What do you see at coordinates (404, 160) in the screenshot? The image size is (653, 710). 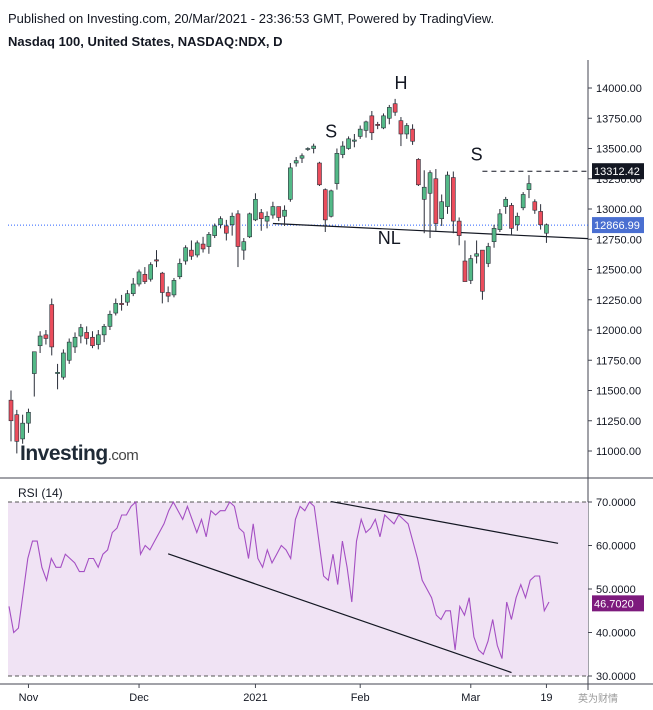 I see `pattern-annotations: S H S NL` at bounding box center [404, 160].